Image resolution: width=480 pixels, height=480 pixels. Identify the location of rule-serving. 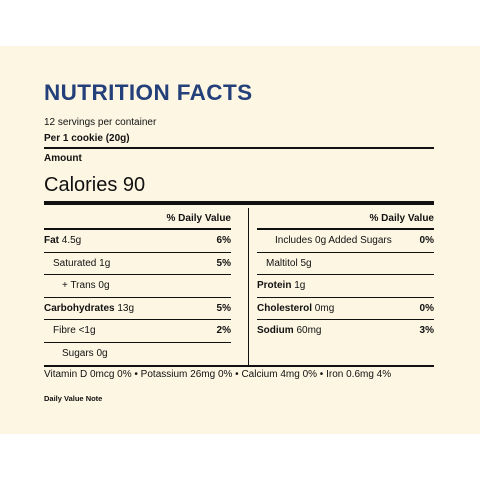
(239, 148).